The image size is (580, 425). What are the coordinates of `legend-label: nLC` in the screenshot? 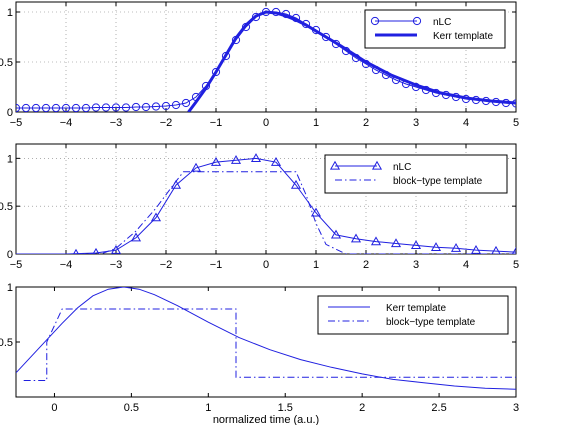 It's located at (402, 167).